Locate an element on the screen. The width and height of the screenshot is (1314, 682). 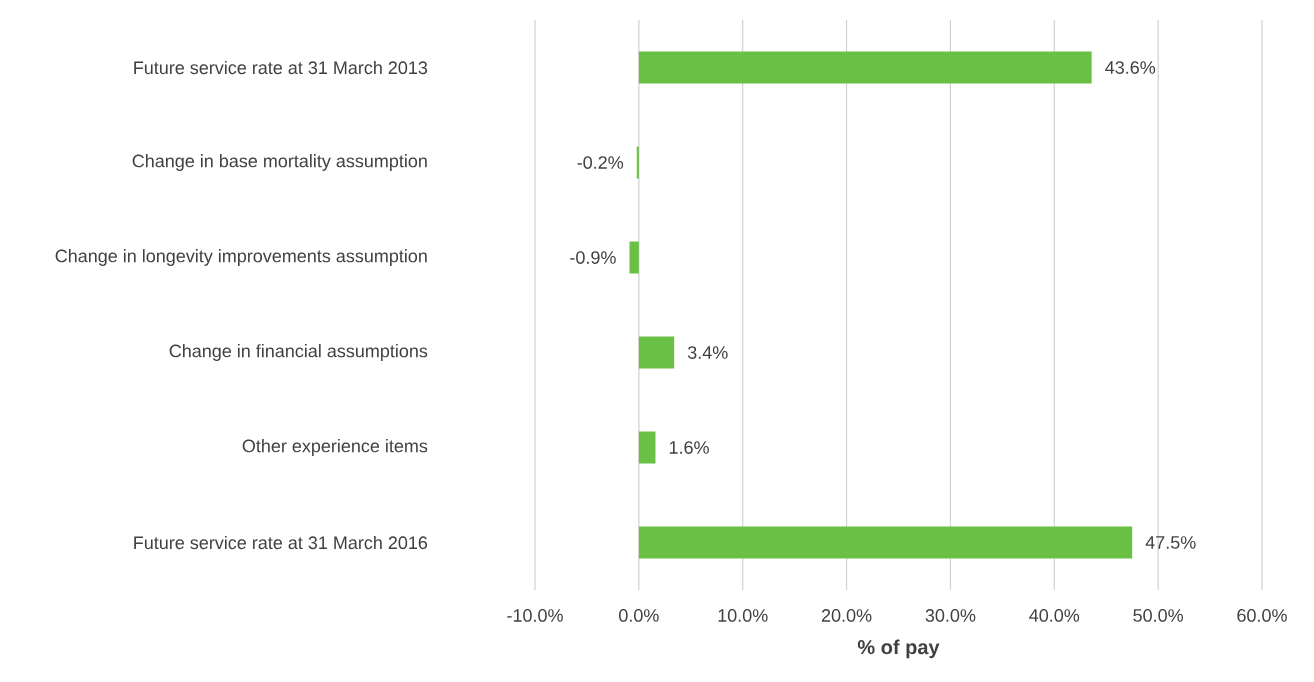
x-tick-label: 50.0% is located at coordinates (1158, 615).